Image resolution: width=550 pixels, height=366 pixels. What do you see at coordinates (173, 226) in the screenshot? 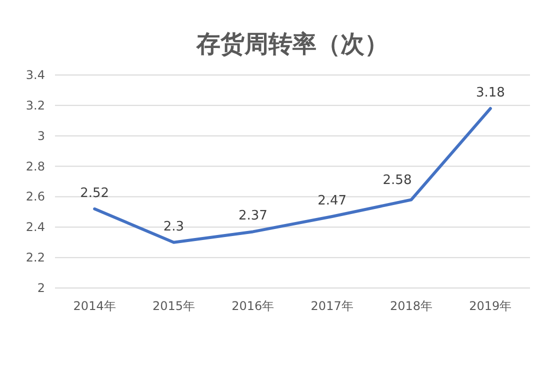
I see `data-label: 2.3` at bounding box center [173, 226].